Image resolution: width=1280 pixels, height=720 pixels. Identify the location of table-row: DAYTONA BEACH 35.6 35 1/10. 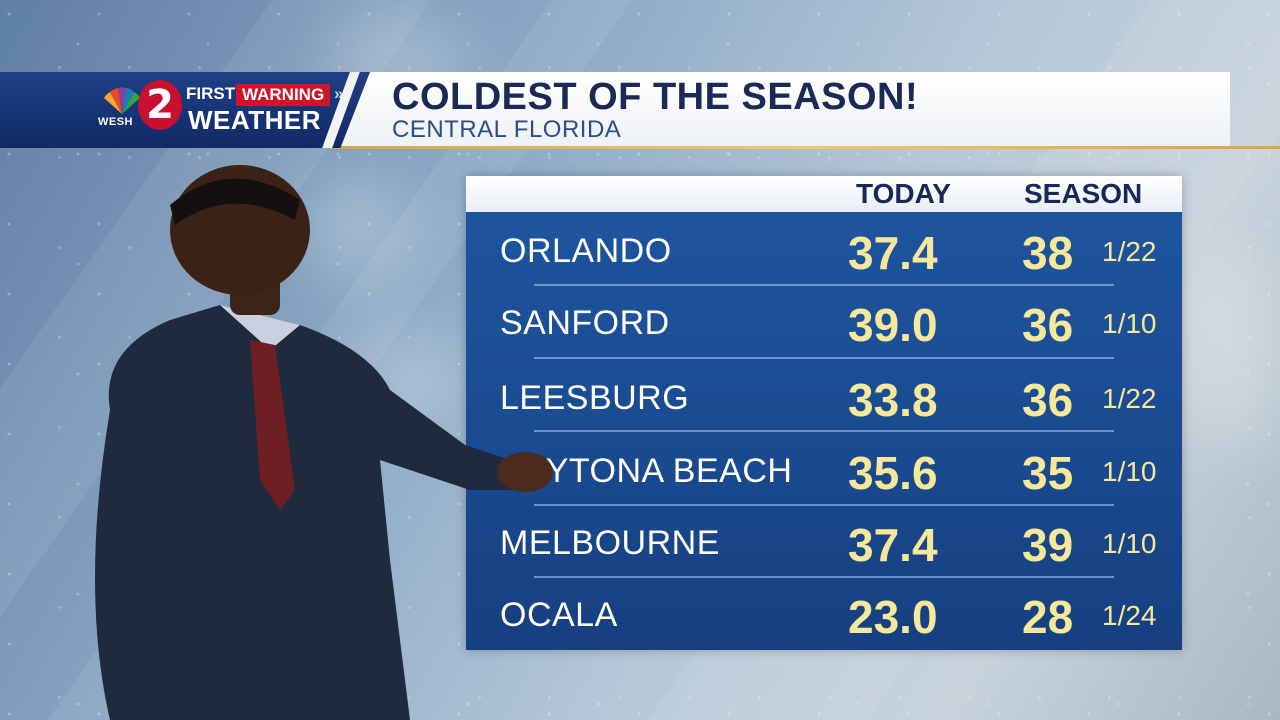
(824, 470).